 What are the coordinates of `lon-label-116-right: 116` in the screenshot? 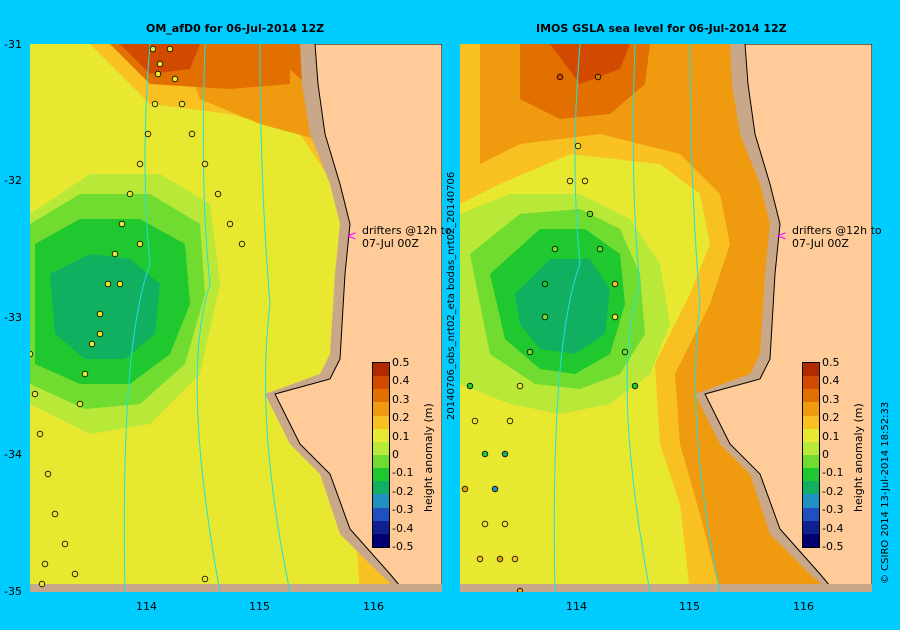 It's located at (803, 606).